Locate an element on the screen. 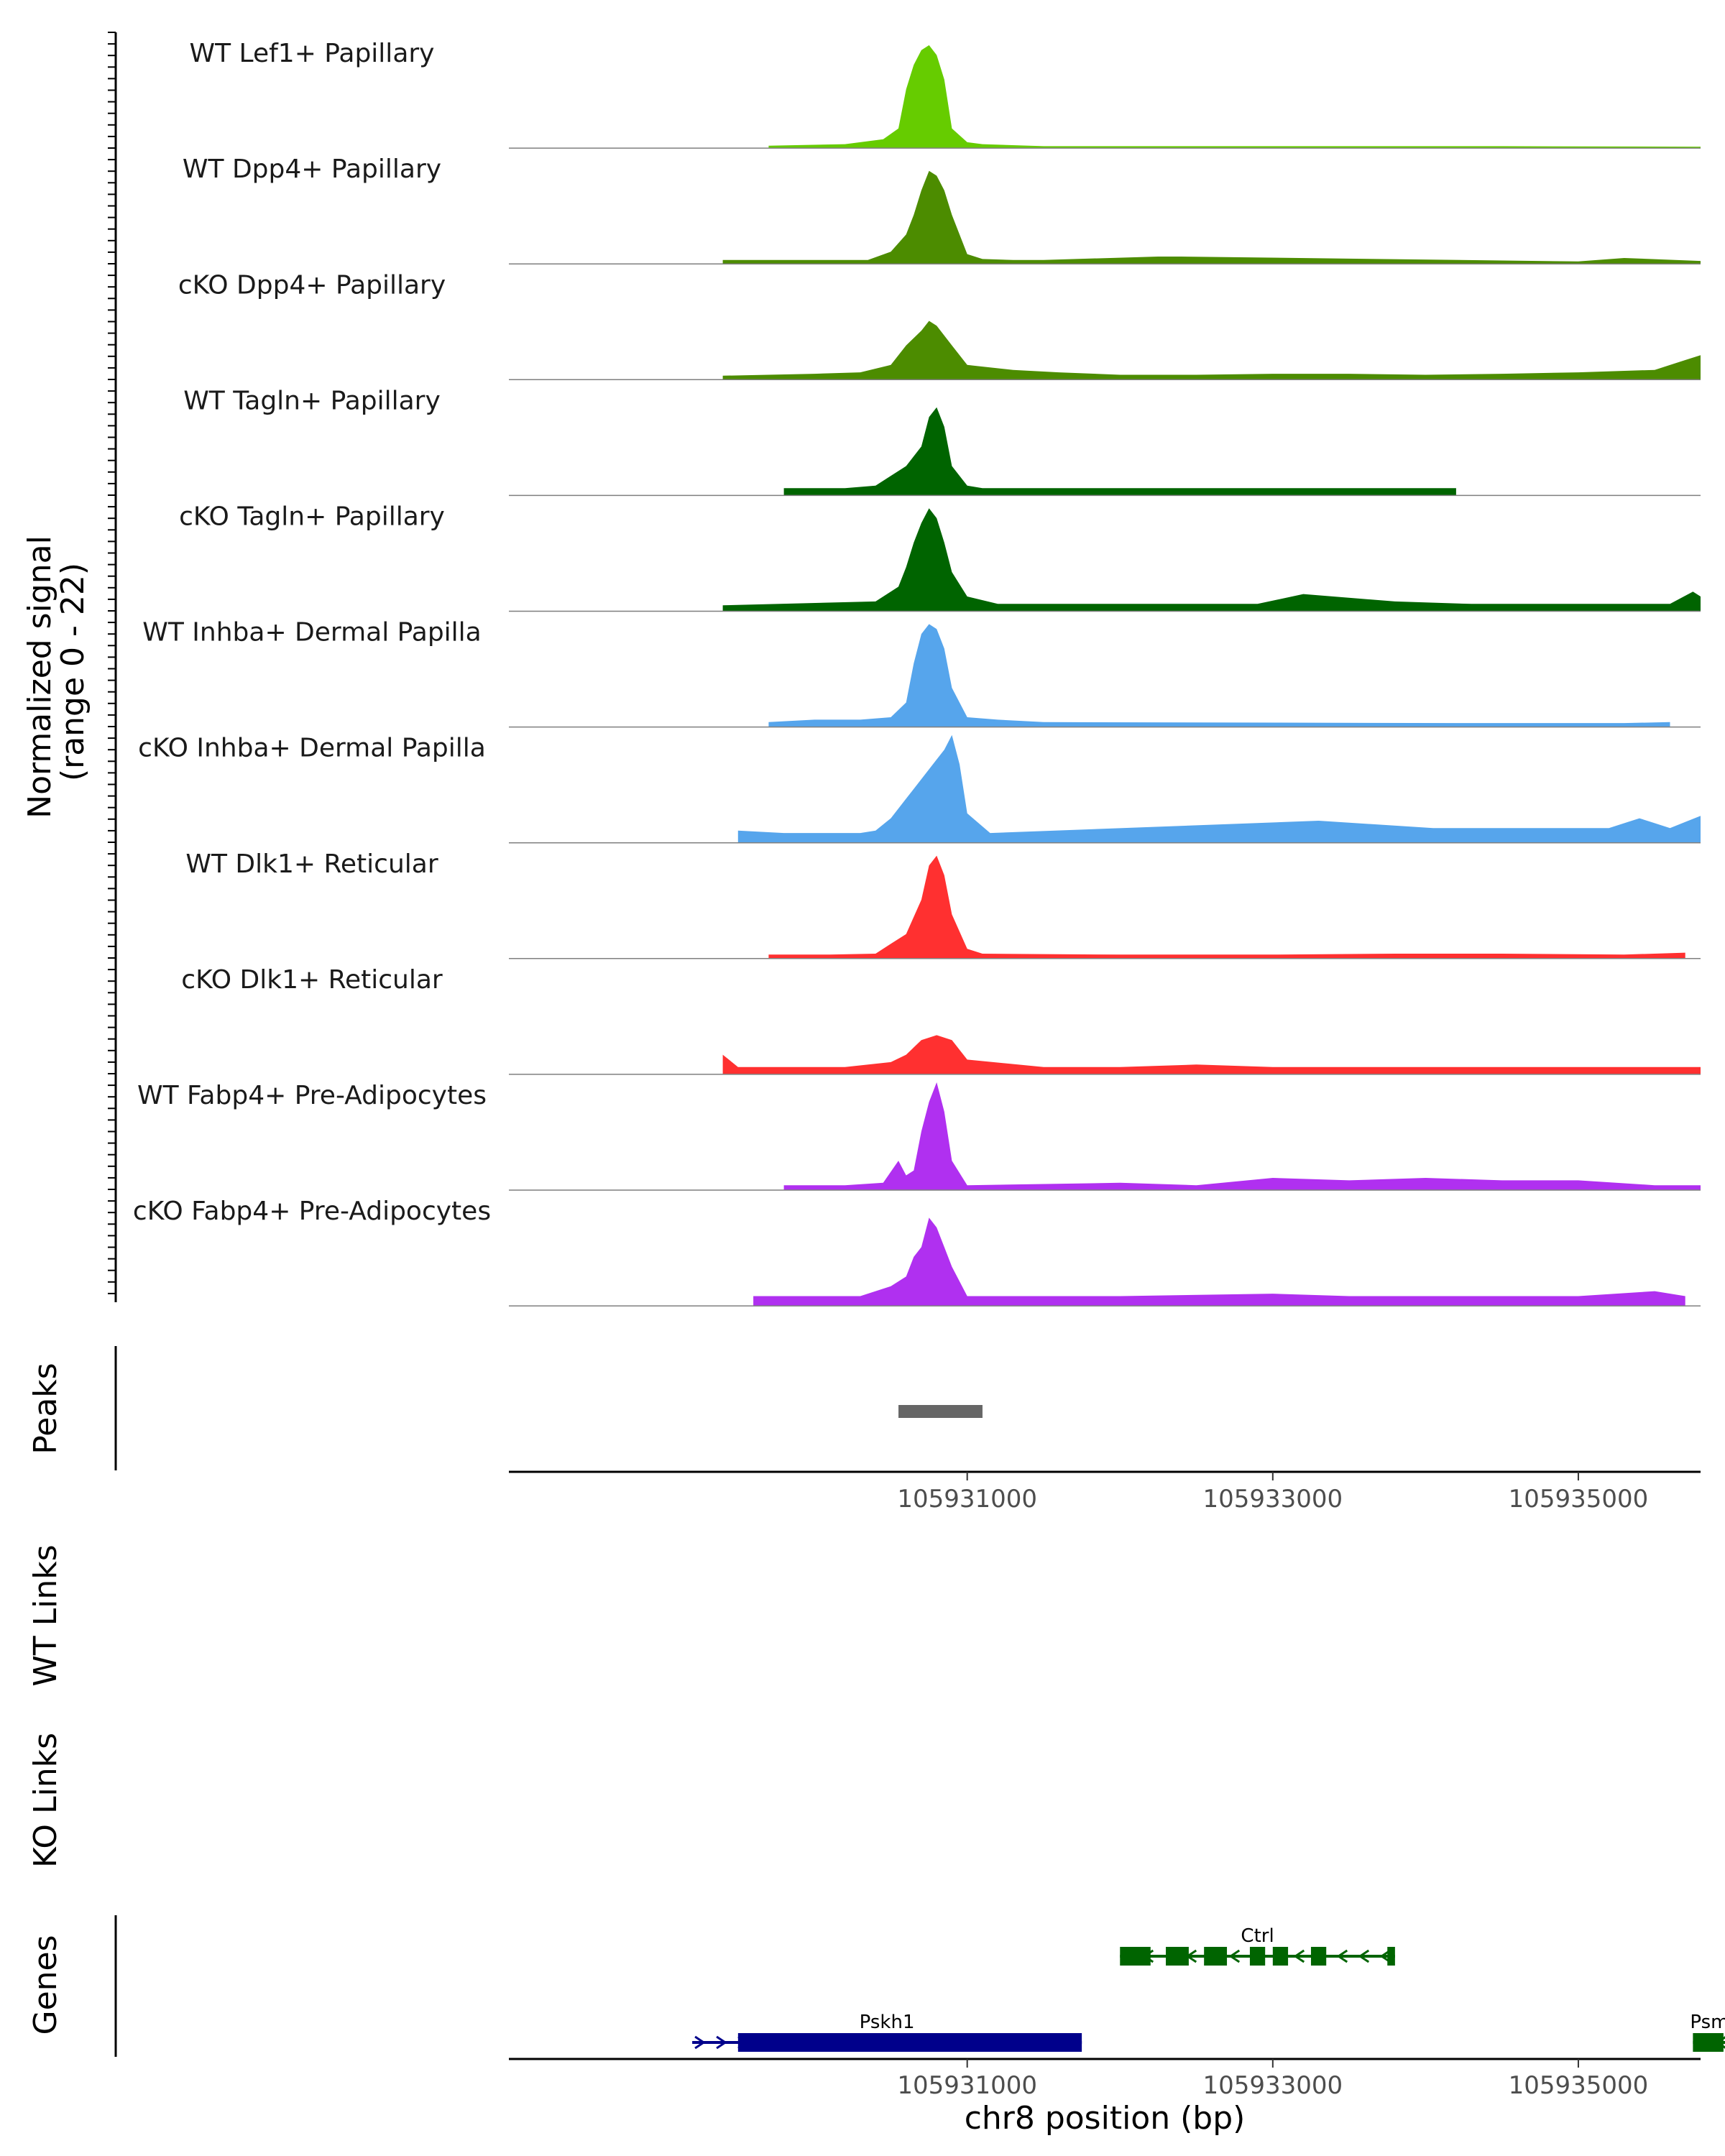 This screenshot has height=2156, width=1725. track-4: WT Tagln+ Papillary is located at coordinates (942, 442).